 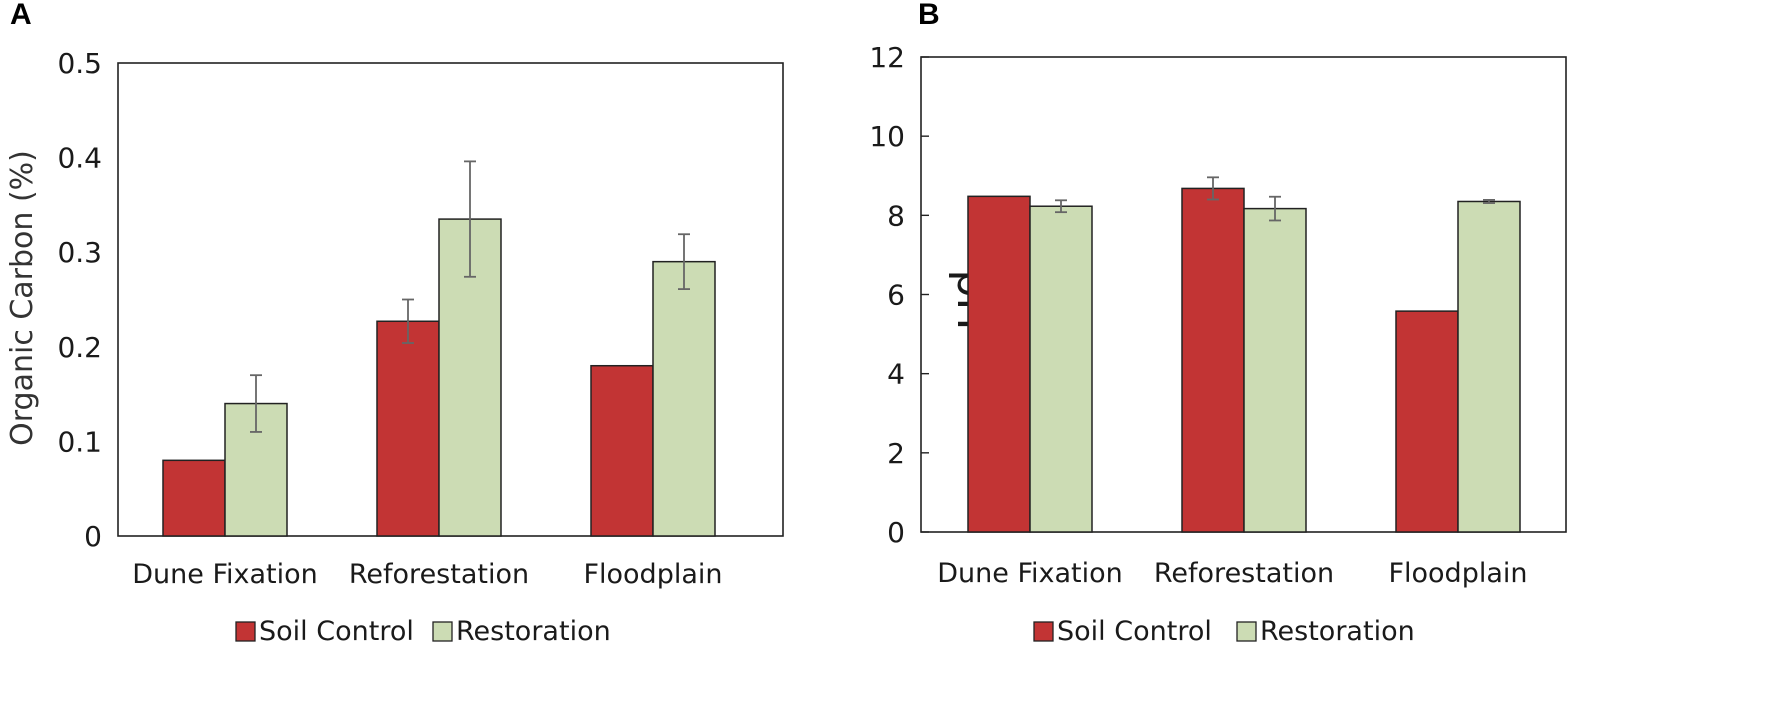 What do you see at coordinates (533, 631) in the screenshot?
I see `panel-a-legend-label: Restoration` at bounding box center [533, 631].